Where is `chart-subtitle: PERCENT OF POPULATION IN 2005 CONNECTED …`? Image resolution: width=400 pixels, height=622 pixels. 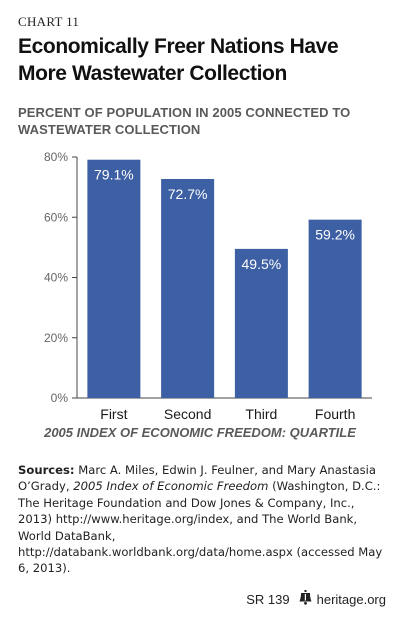 chart-subtitle: PERCENT OF POPULATION IN 2005 CONNECTED … is located at coordinates (184, 121).